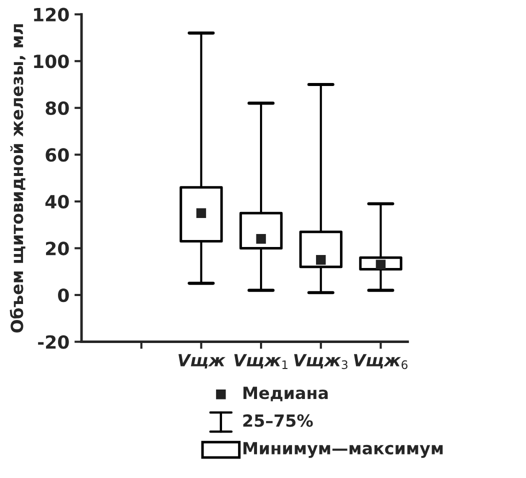  Describe the element at coordinates (202, 361) in the screenshot. I see `x-tick-label: Vщж` at that location.